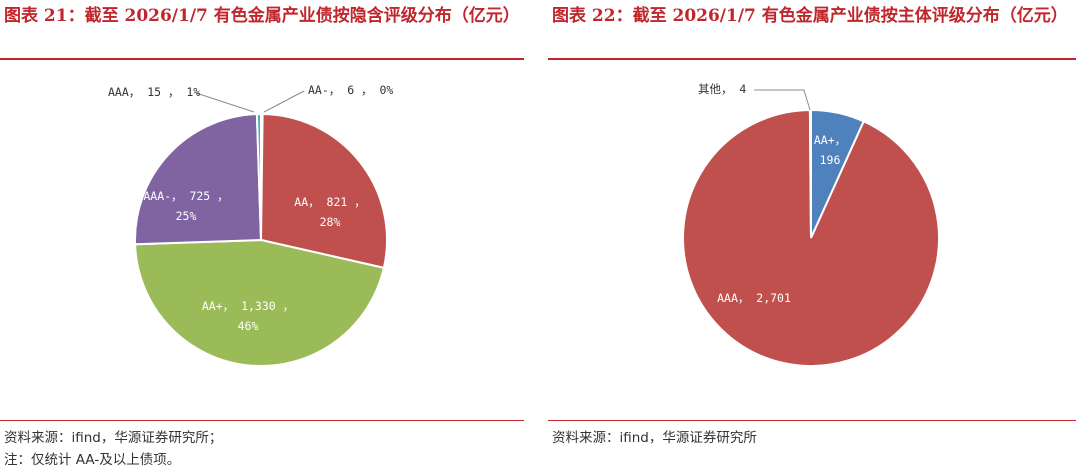 The height and width of the screenshot is (474, 1080). I want to click on pie-slice-aa-plus, so click(260, 302).